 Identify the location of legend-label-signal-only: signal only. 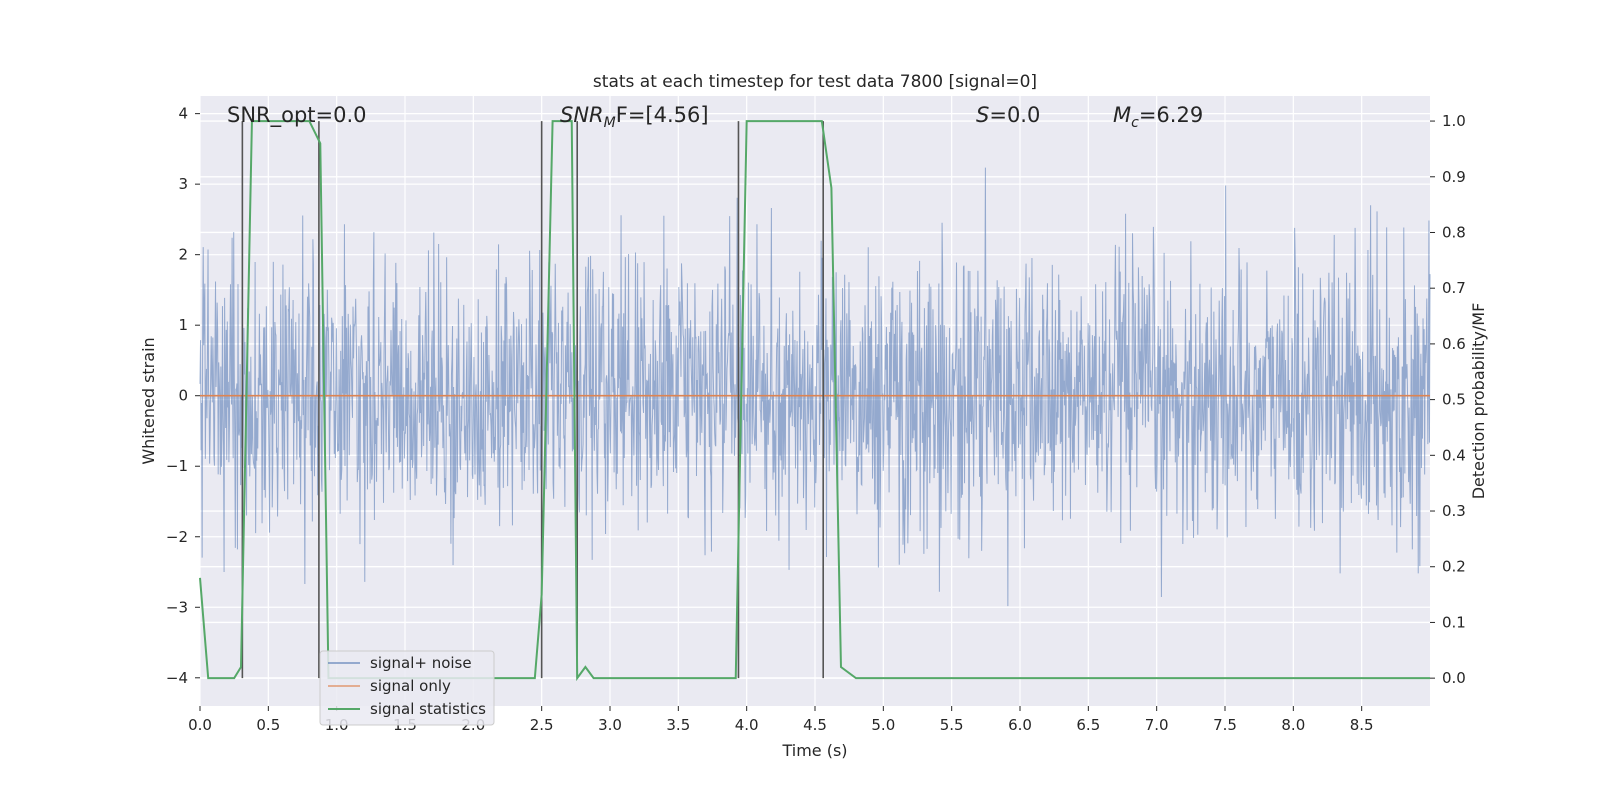
(410, 686).